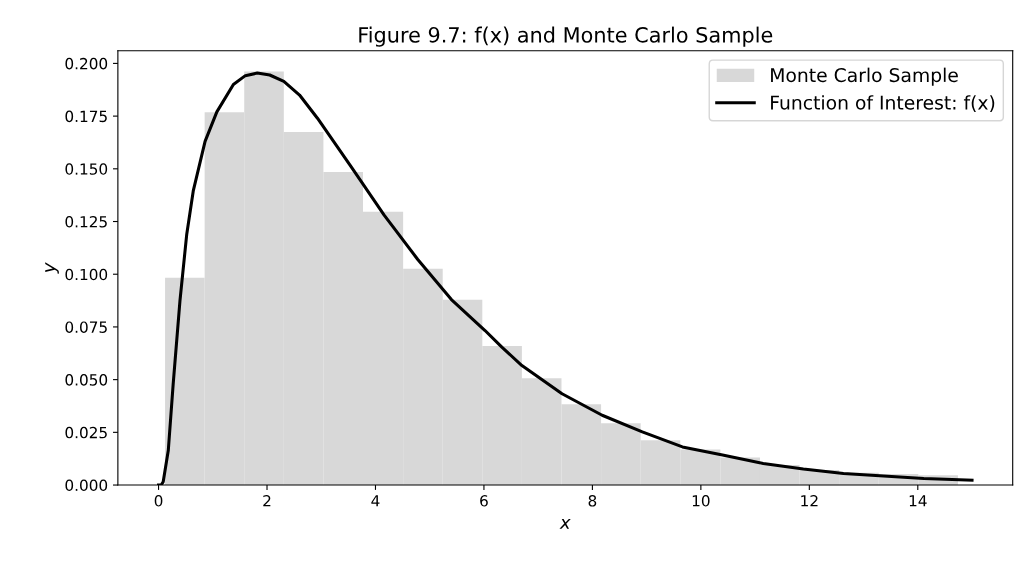  Describe the element at coordinates (565, 523) in the screenshot. I see `x-axis-title: x` at that location.